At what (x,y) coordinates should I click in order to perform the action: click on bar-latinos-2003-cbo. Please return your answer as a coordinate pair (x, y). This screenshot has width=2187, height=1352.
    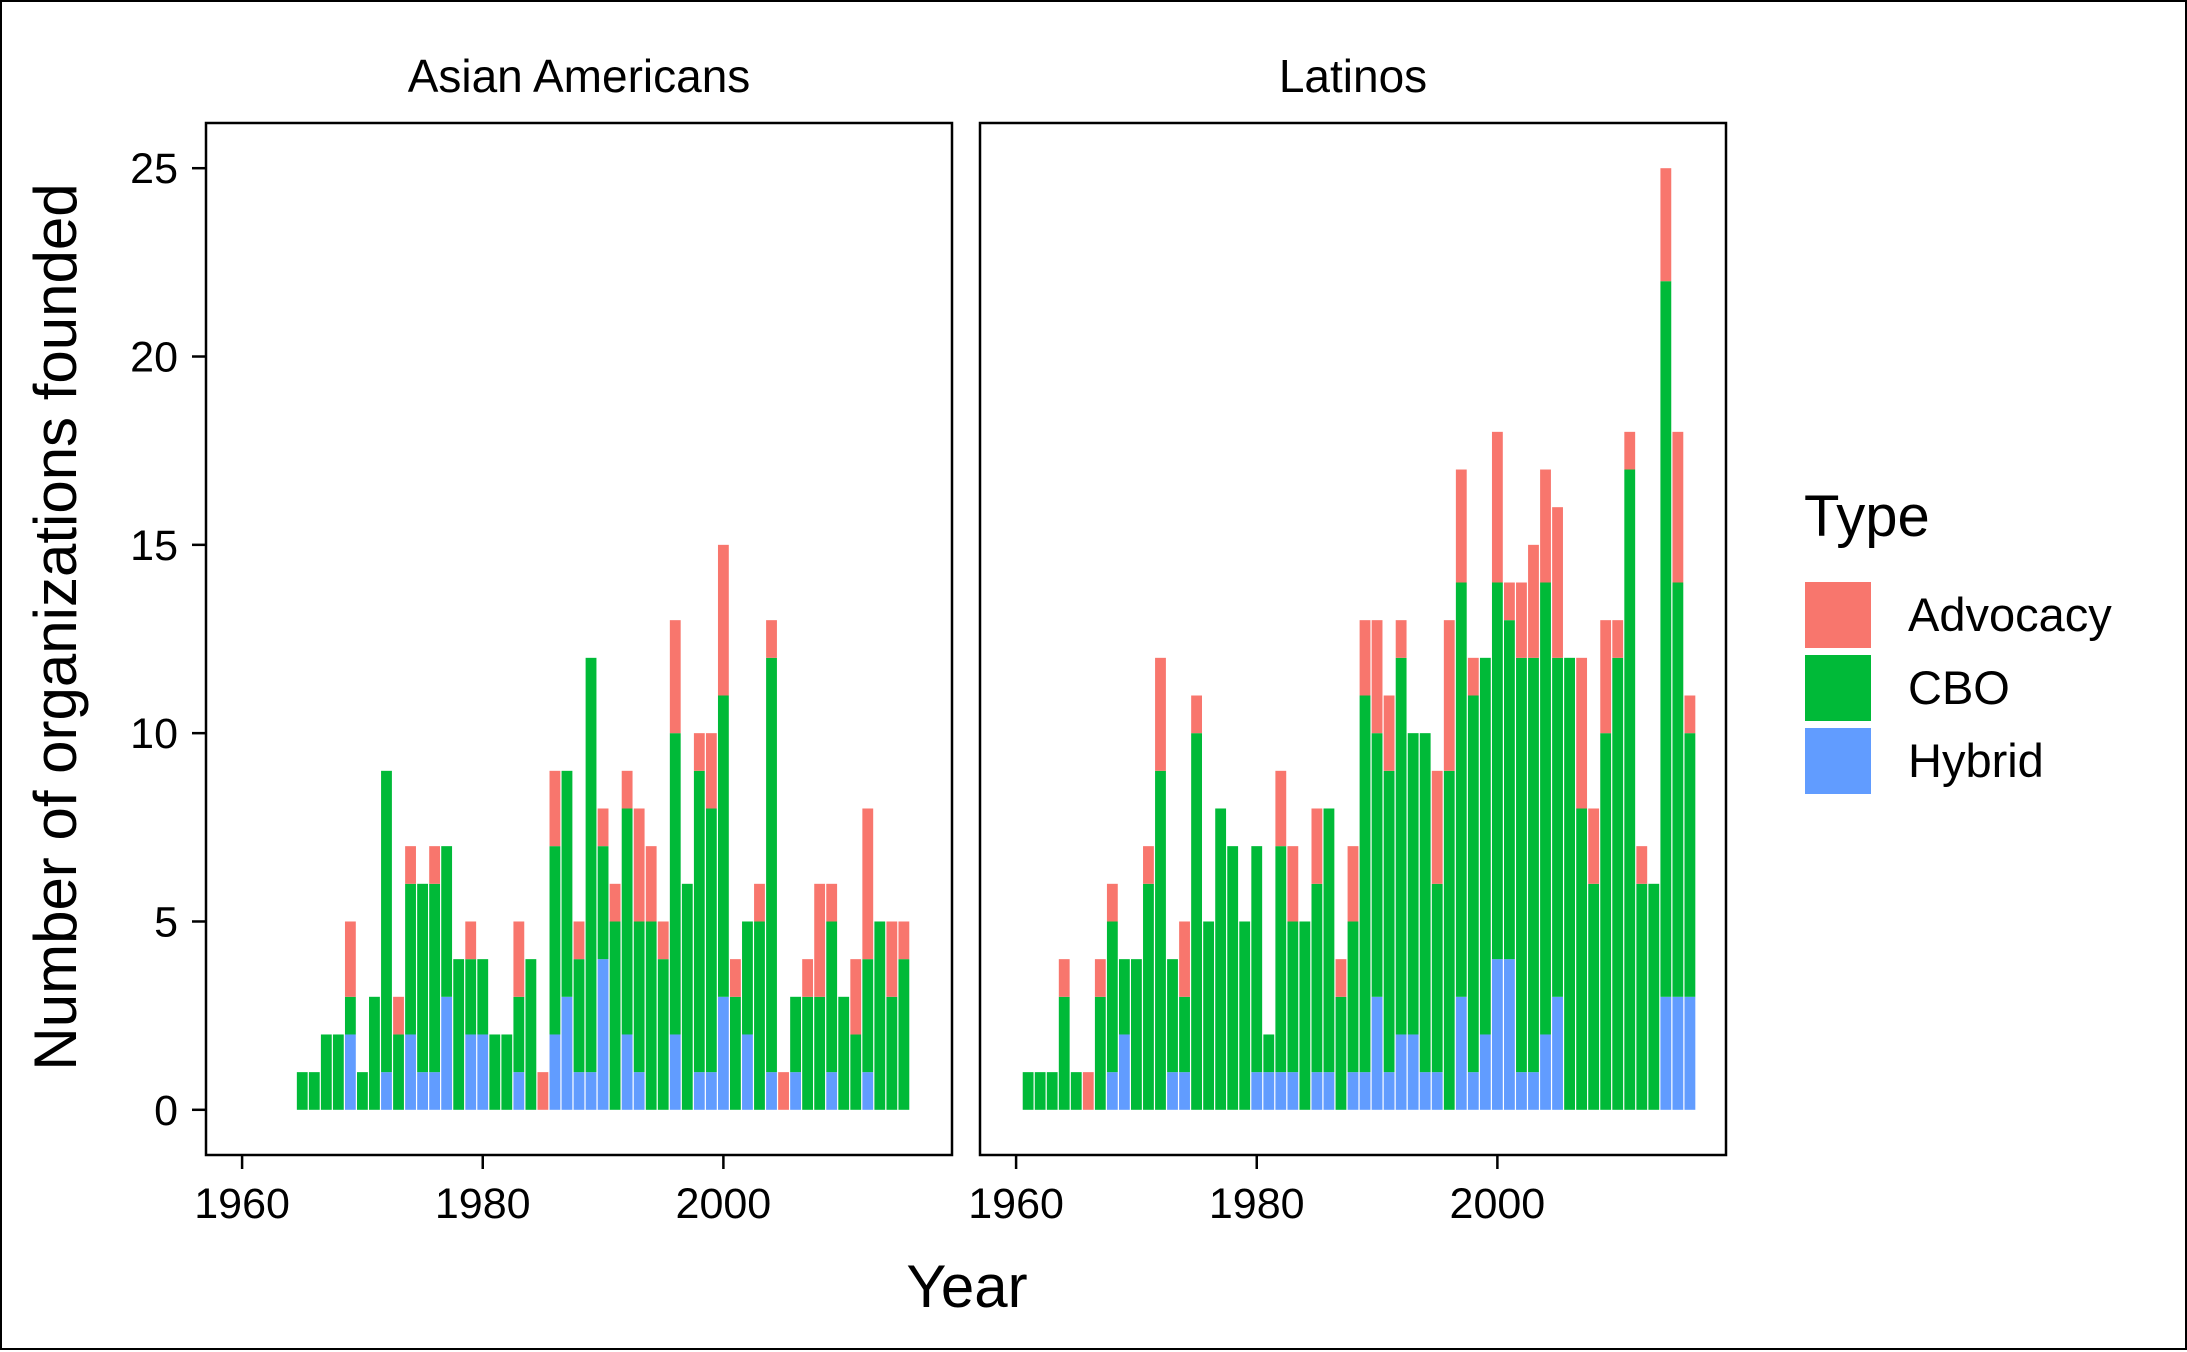
    Looking at the image, I should click on (1533, 865).